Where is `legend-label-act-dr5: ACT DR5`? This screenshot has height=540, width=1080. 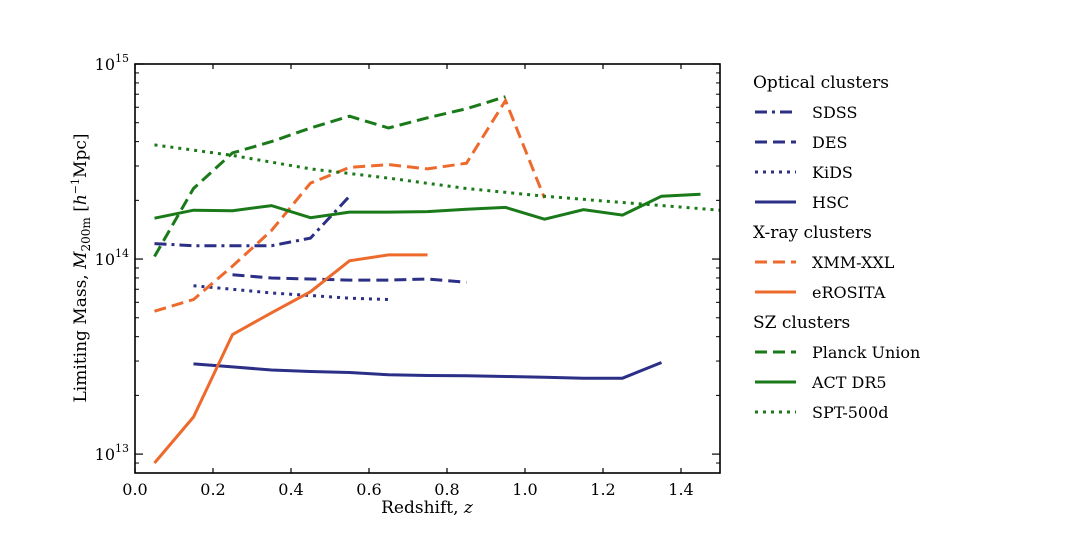
legend-label-act-dr5: ACT DR5 is located at coordinates (849, 382).